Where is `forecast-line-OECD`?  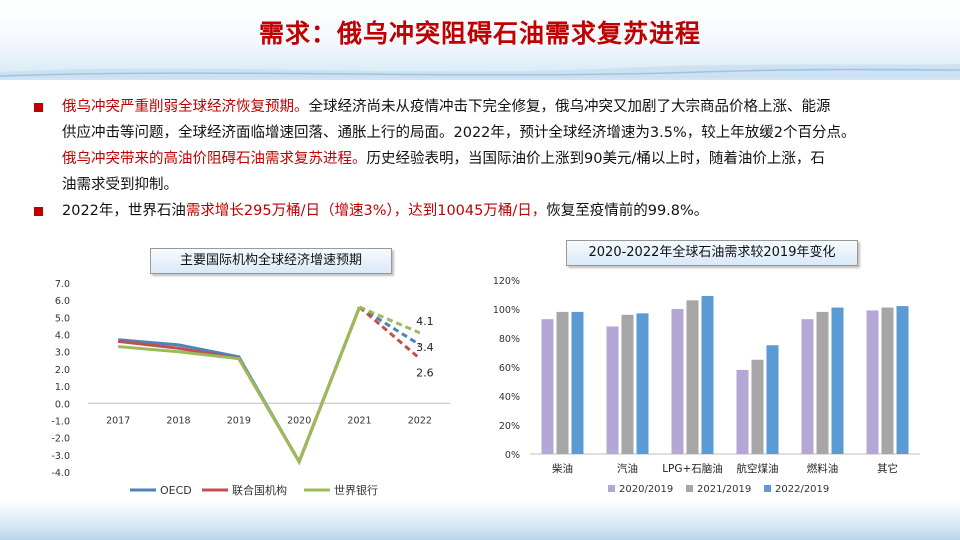 forecast-line-OECD is located at coordinates (389, 326).